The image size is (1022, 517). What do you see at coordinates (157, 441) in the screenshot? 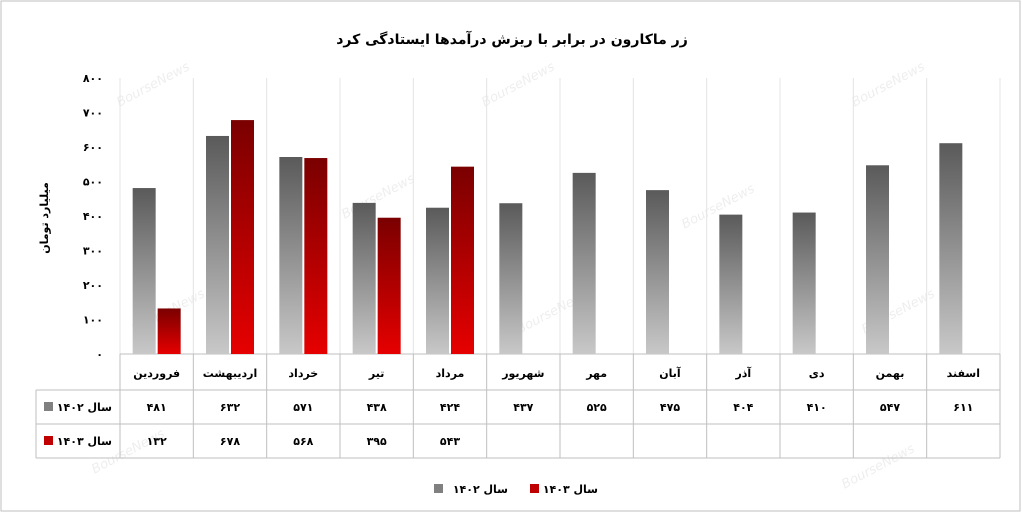
I see `data-label: ۱۳۲` at bounding box center [157, 441].